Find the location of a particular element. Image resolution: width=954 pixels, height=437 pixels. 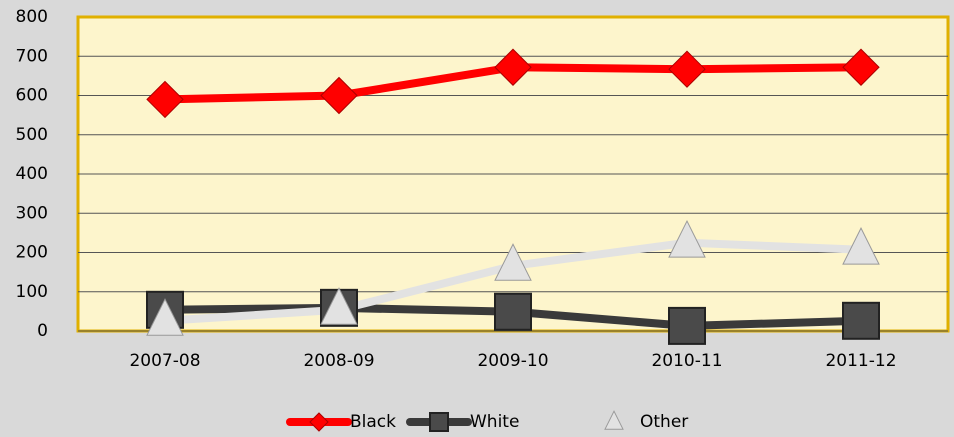

x-tick-label: 2011-12 is located at coordinates (860, 361).